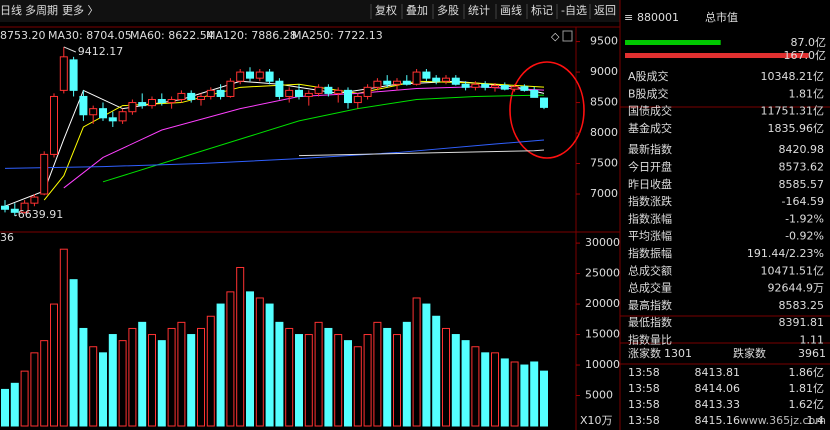  What do you see at coordinates (605, 10) in the screenshot?
I see `toolbar-button: 返回` at bounding box center [605, 10].